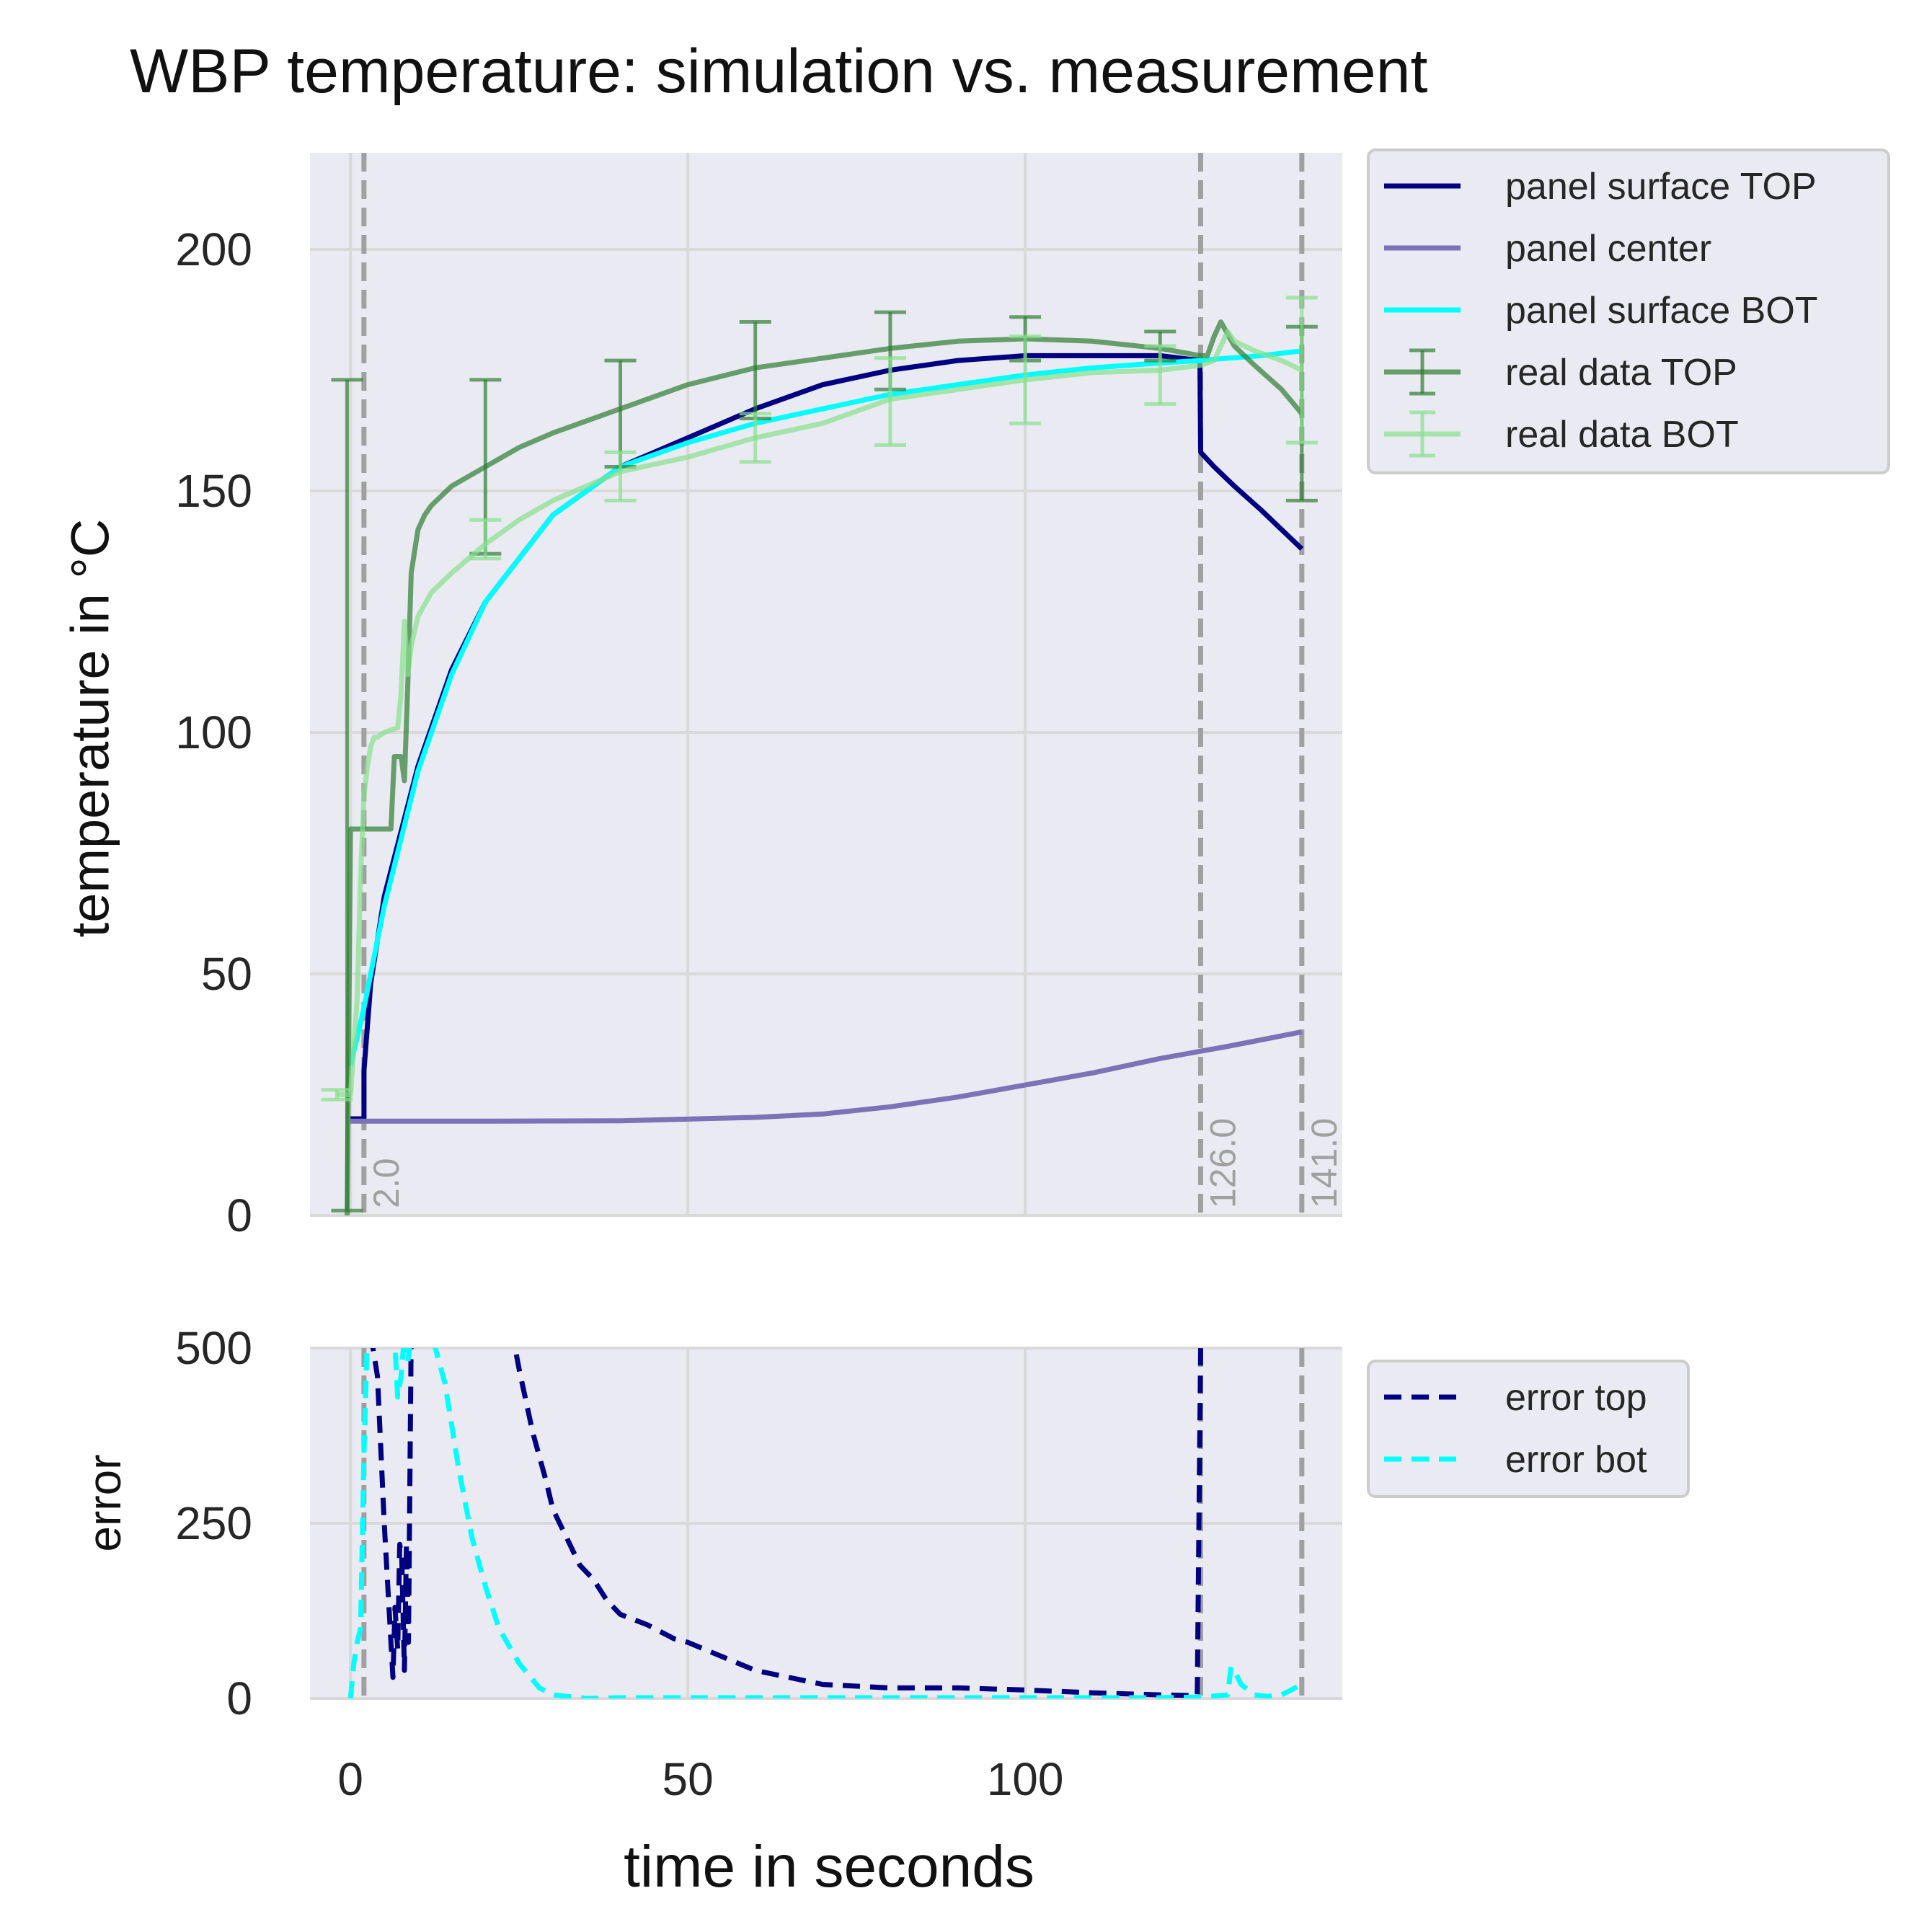 Image resolution: width=1932 pixels, height=1932 pixels. What do you see at coordinates (214, 491) in the screenshot?
I see `y-tick-label: 150` at bounding box center [214, 491].